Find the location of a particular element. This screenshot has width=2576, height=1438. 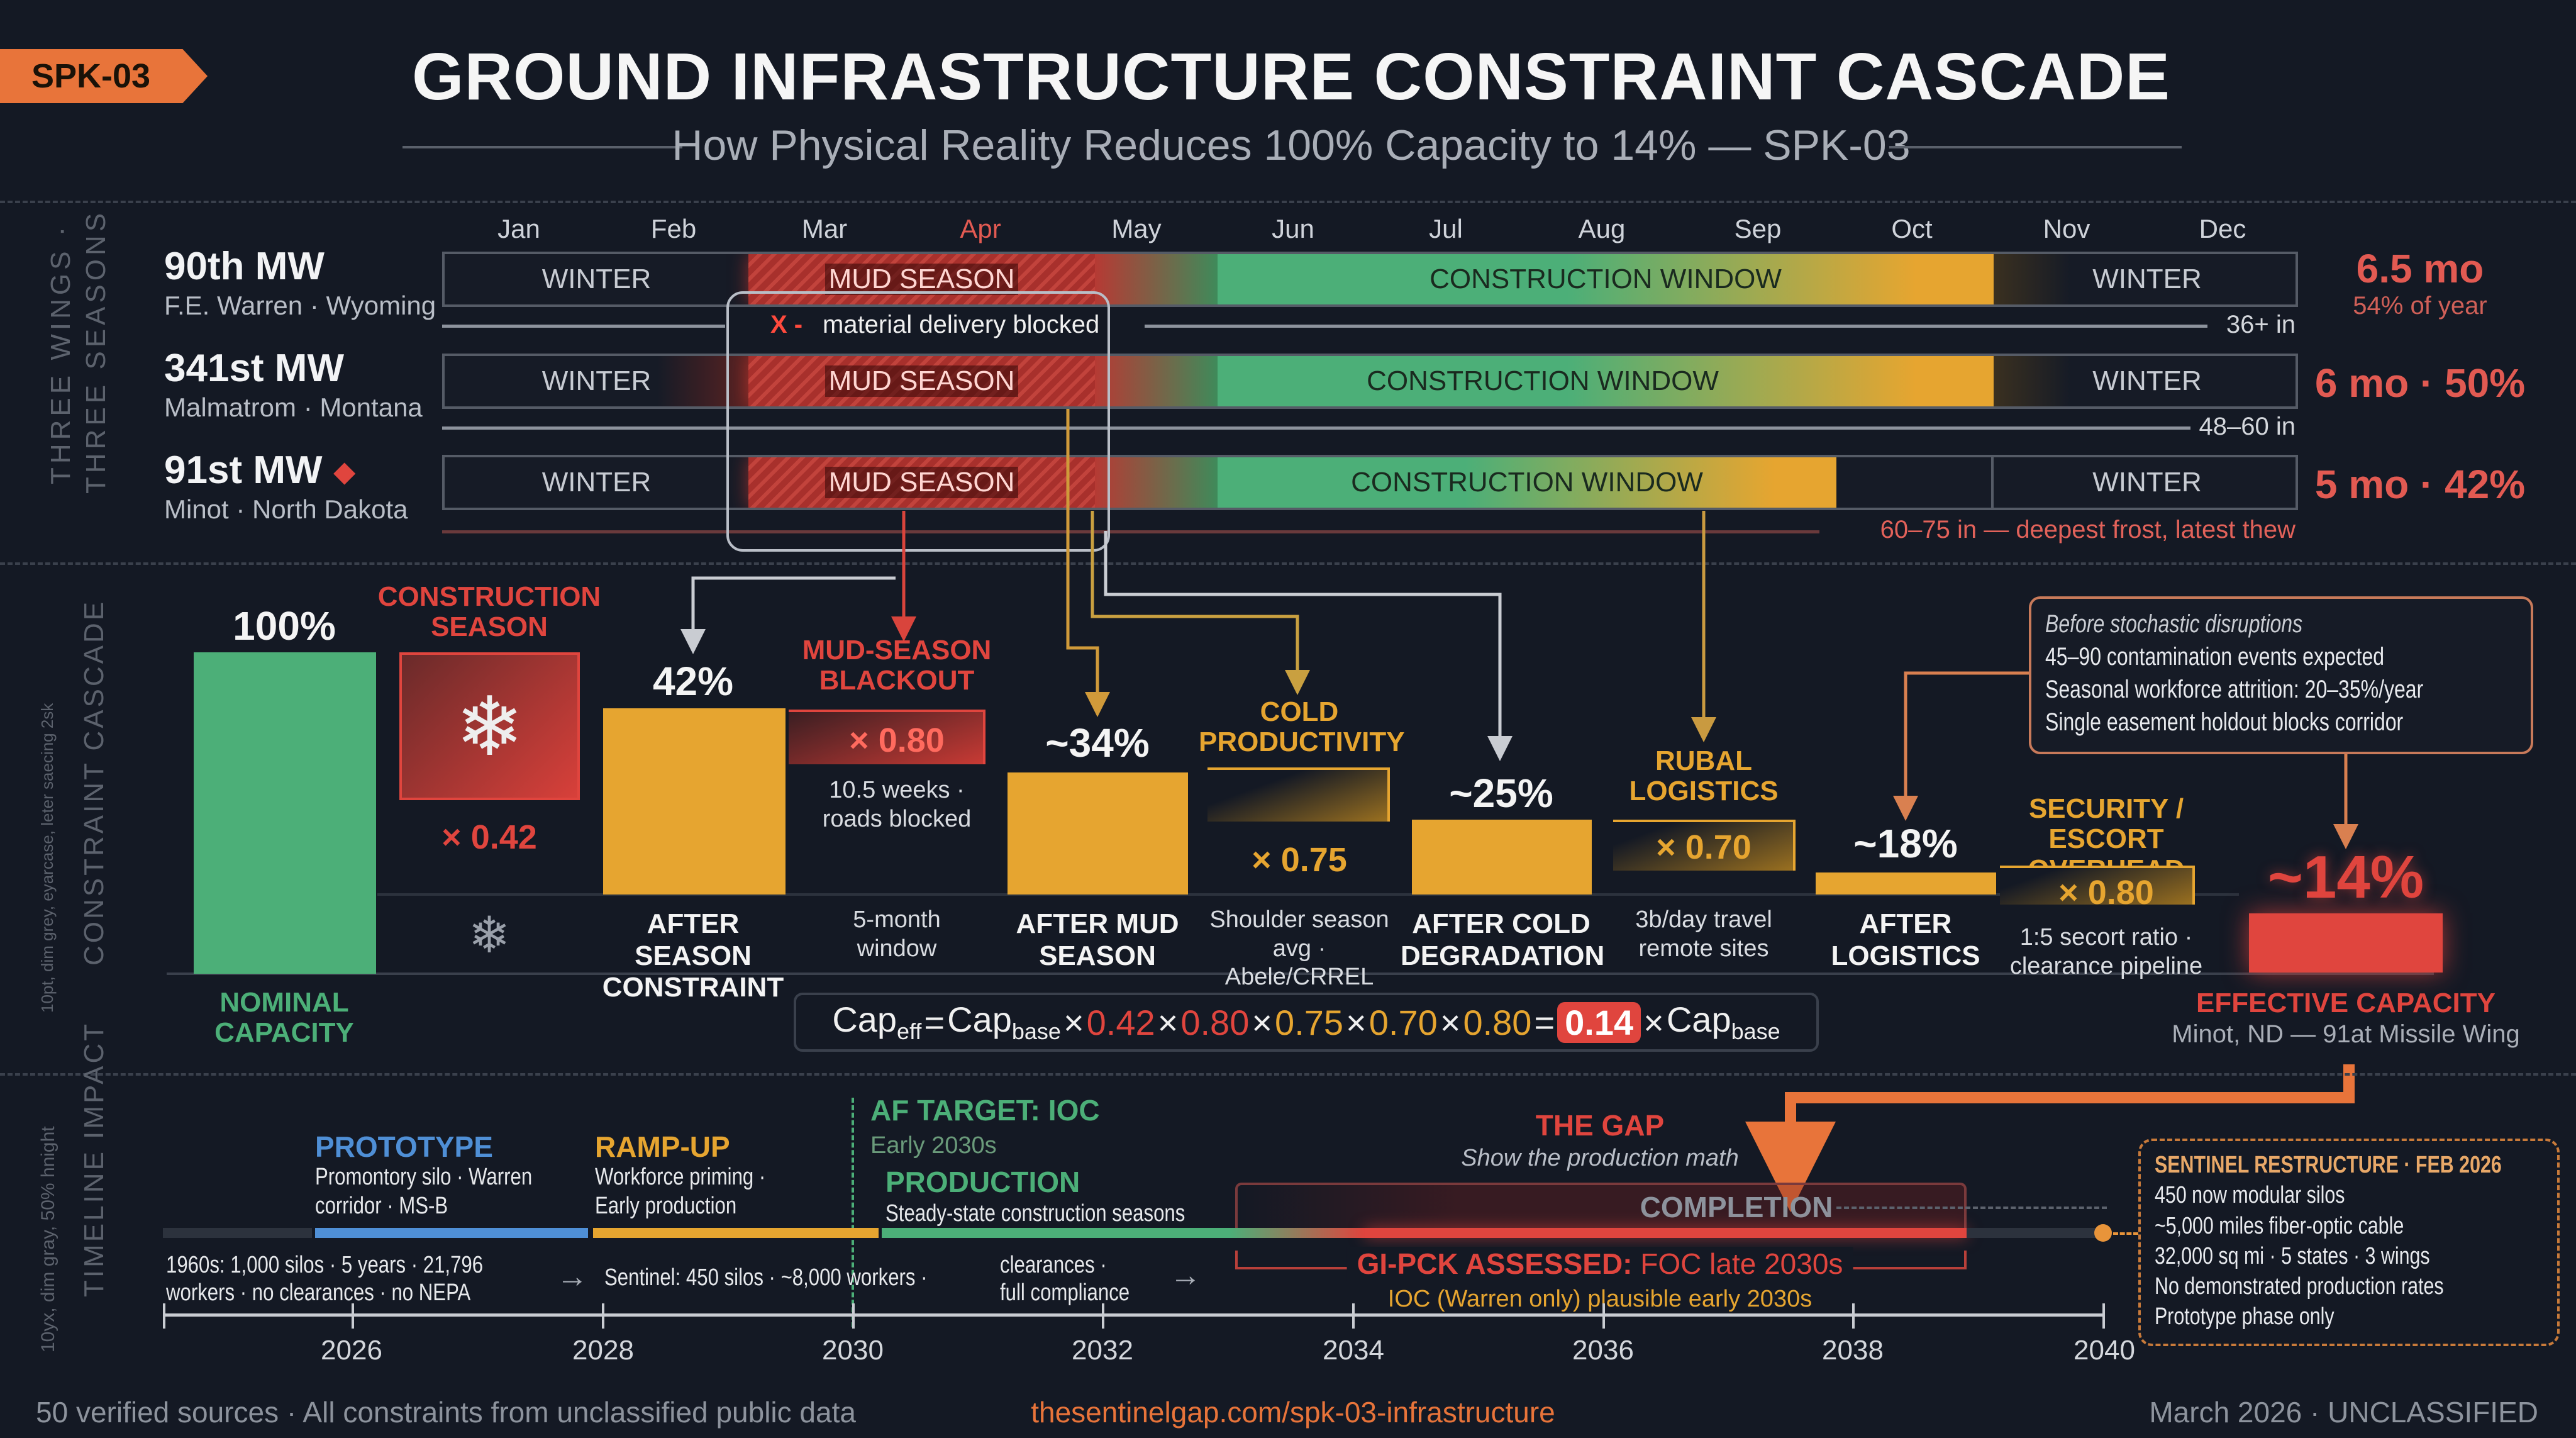

season-stat: 5 mo · 42% is located at coordinates (2420, 484).